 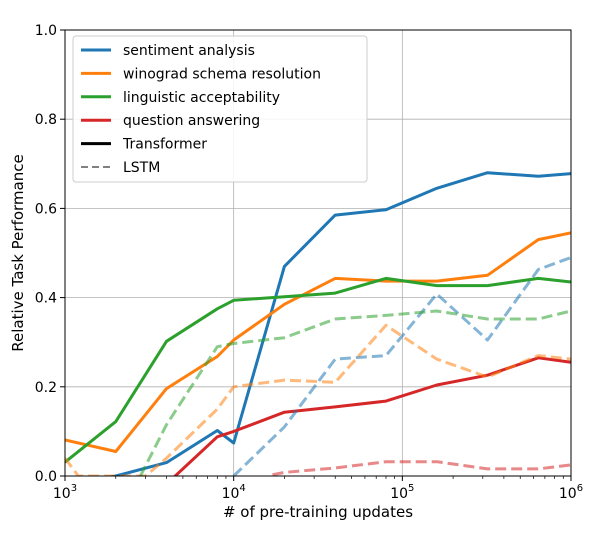 I want to click on y-tick-label: 1.0, so click(x=46, y=31).